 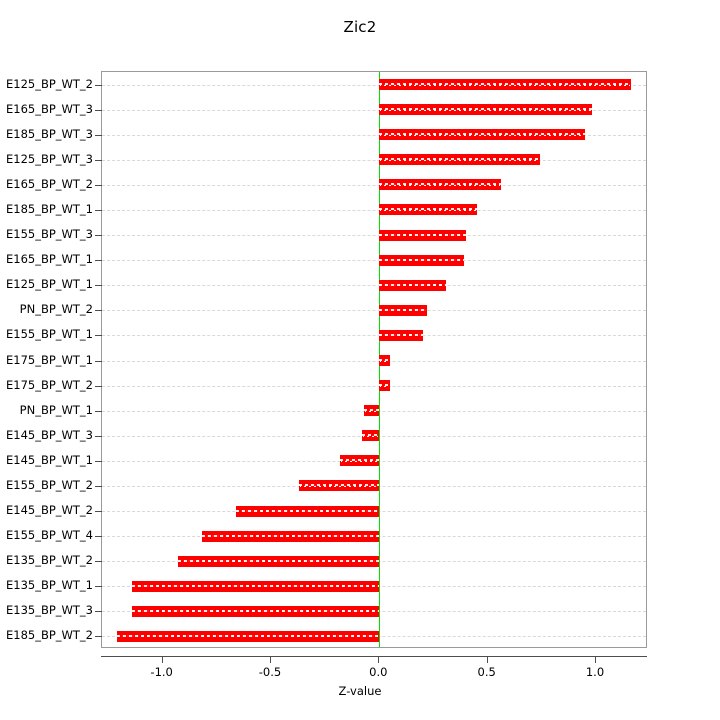 What do you see at coordinates (49, 560) in the screenshot?
I see `y-axis-tick-label: E135_BP_WT_2` at bounding box center [49, 560].